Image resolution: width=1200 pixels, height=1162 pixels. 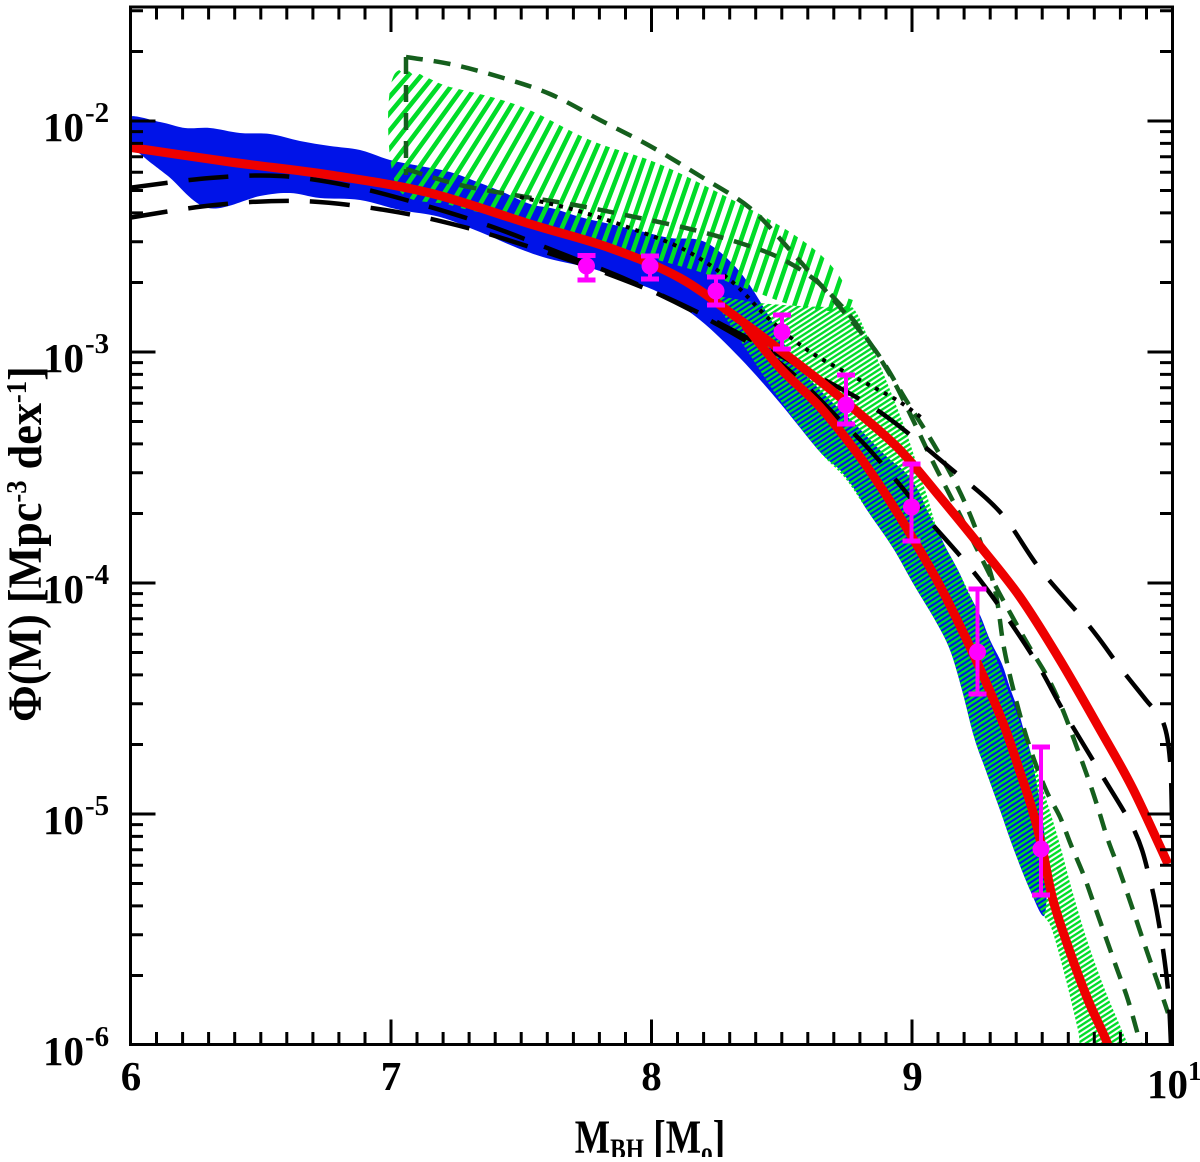 I want to click on svg-text: -6, so click(x=97, y=1037).